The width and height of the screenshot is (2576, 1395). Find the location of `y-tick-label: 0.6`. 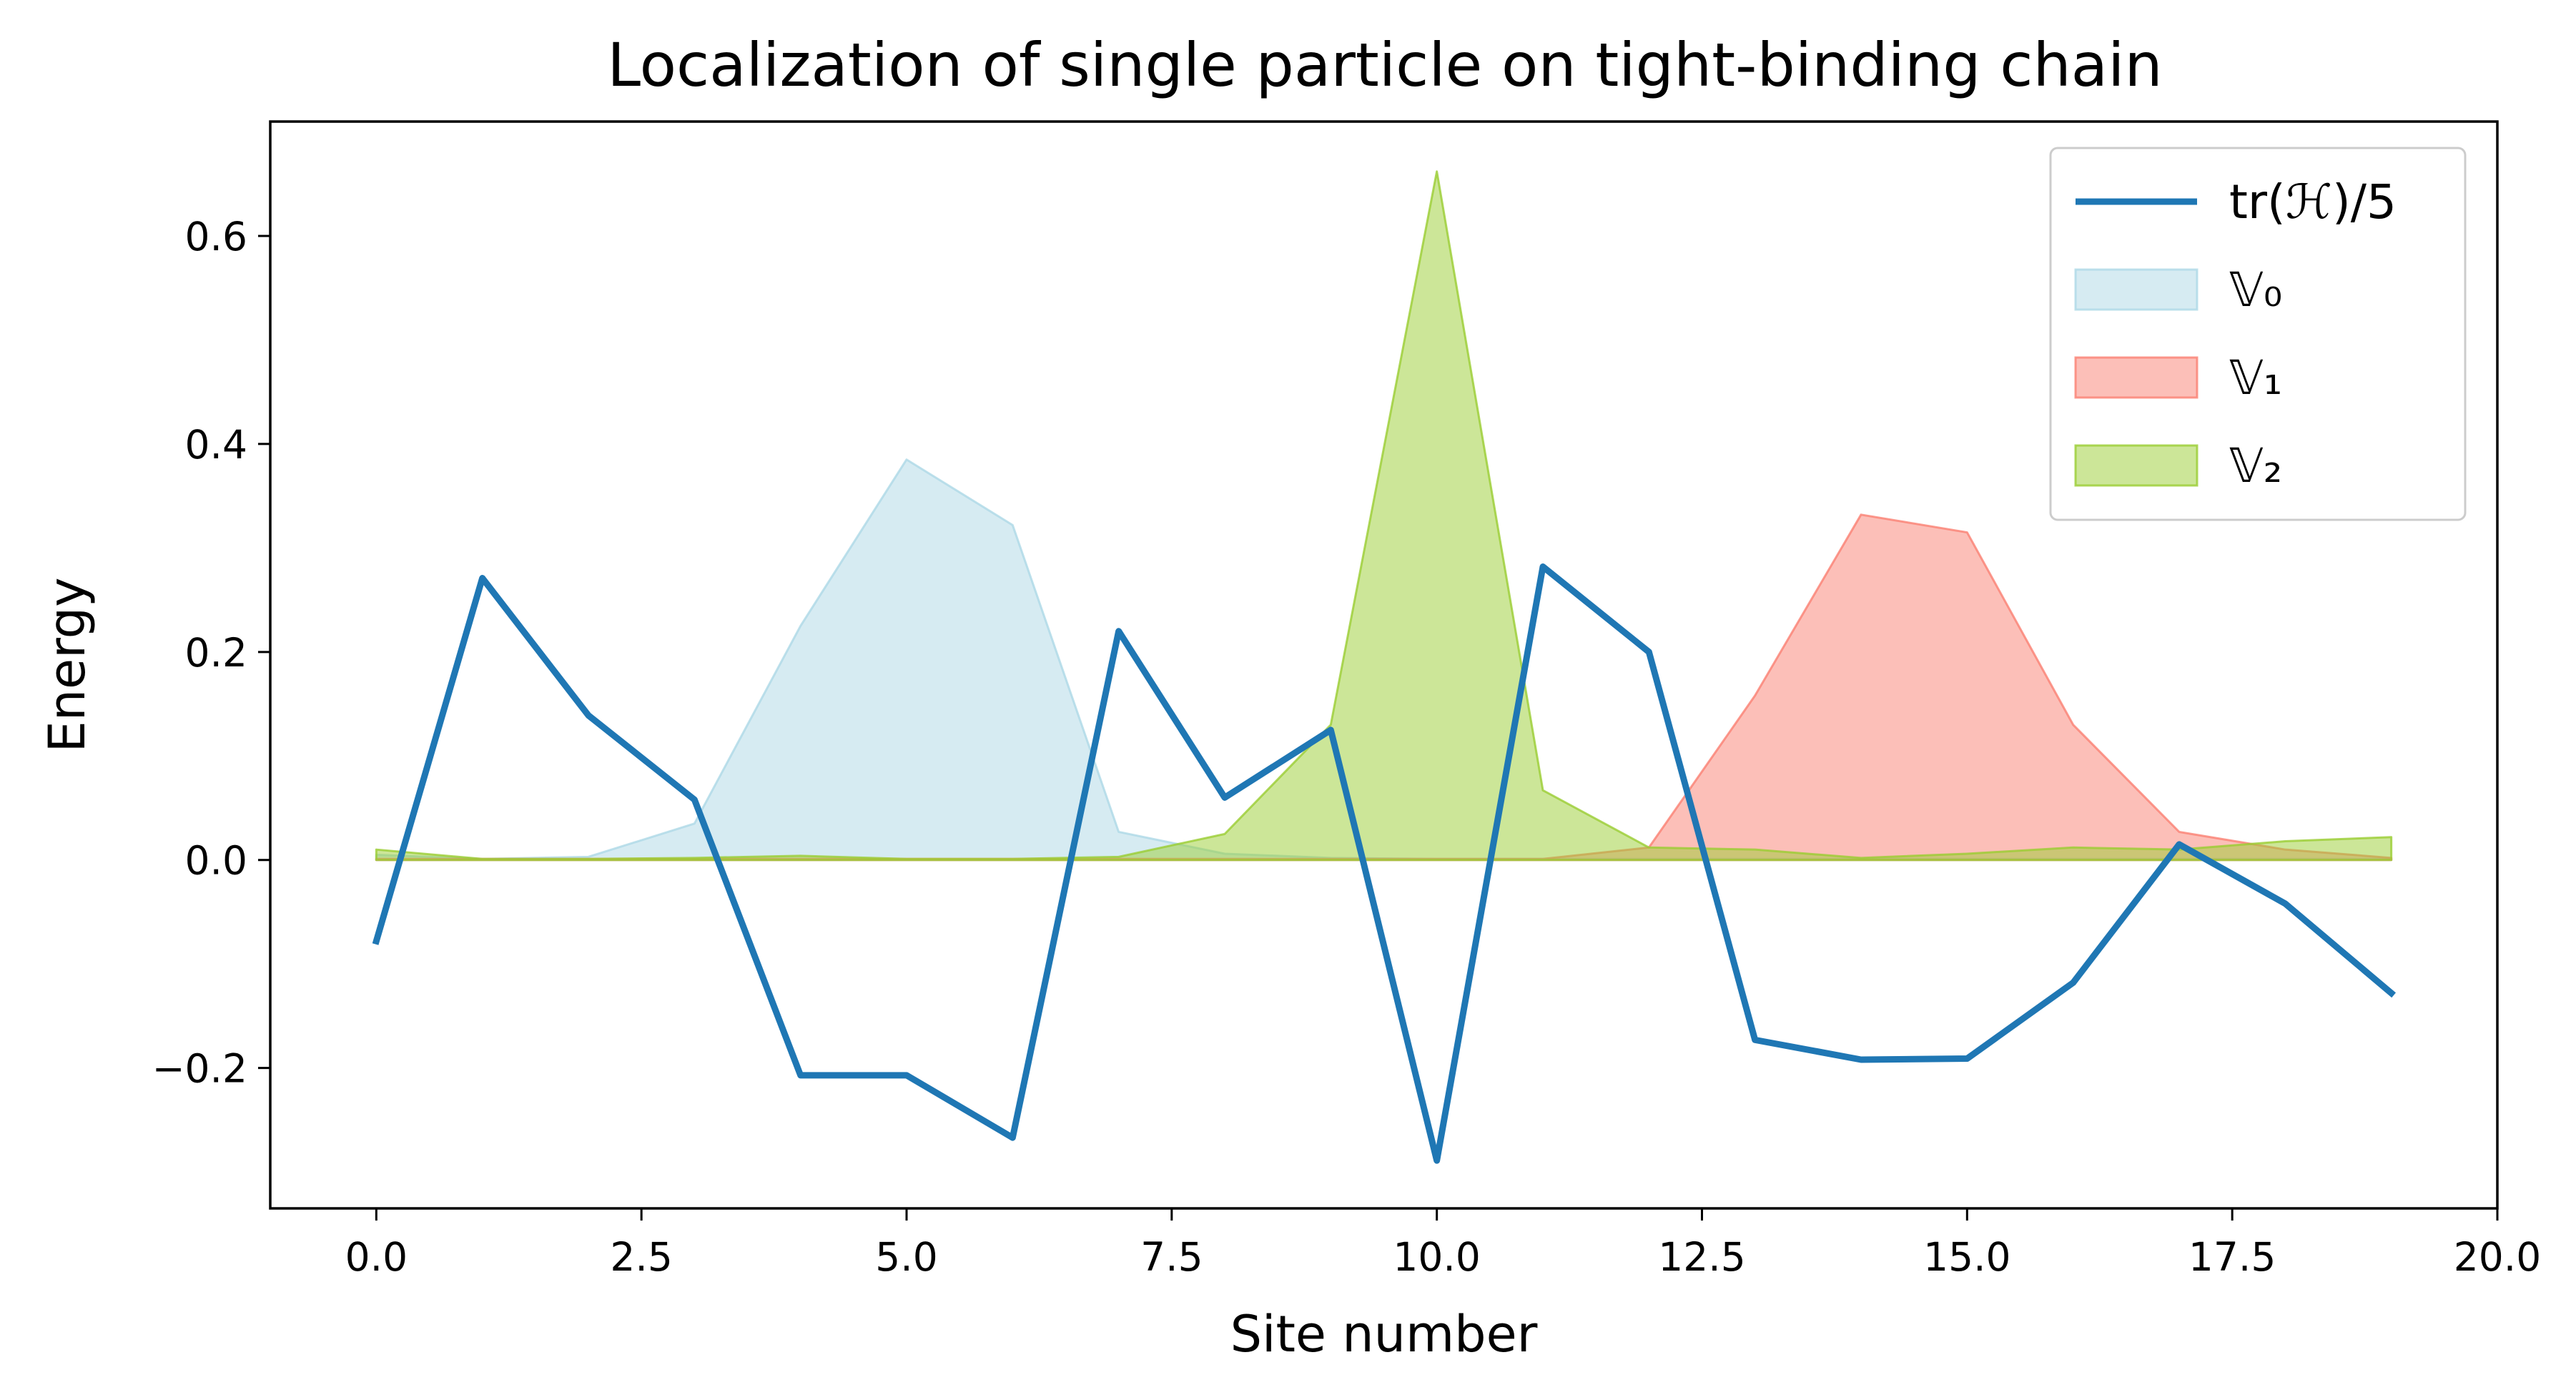

y-tick-label: 0.6 is located at coordinates (216, 237).